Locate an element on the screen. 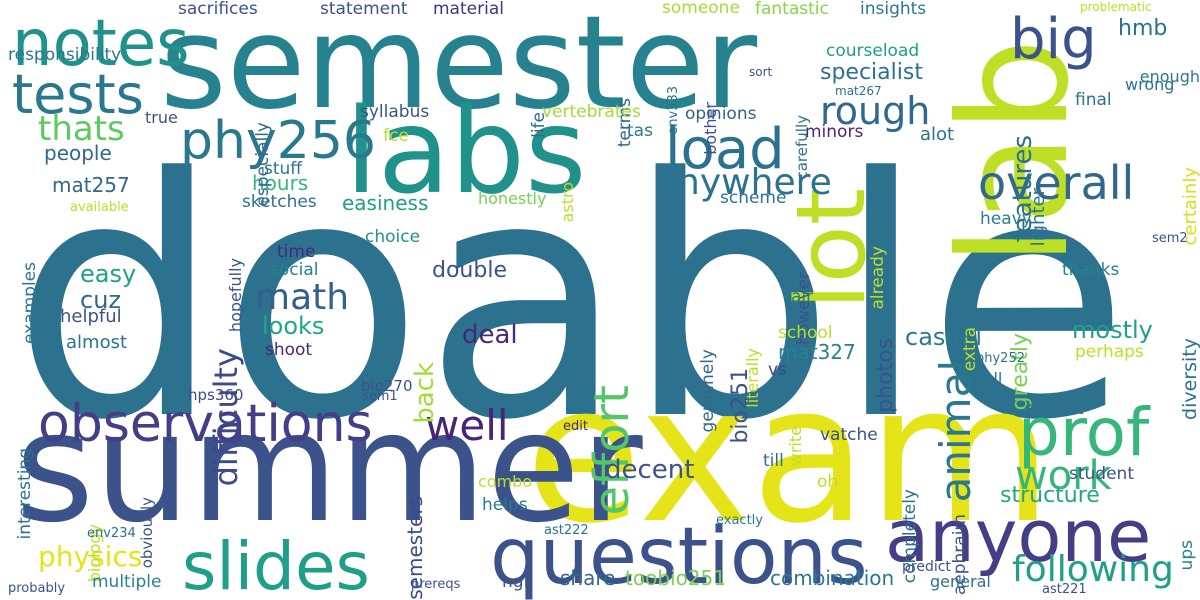  word-sem1: sem1 is located at coordinates (380, 396).